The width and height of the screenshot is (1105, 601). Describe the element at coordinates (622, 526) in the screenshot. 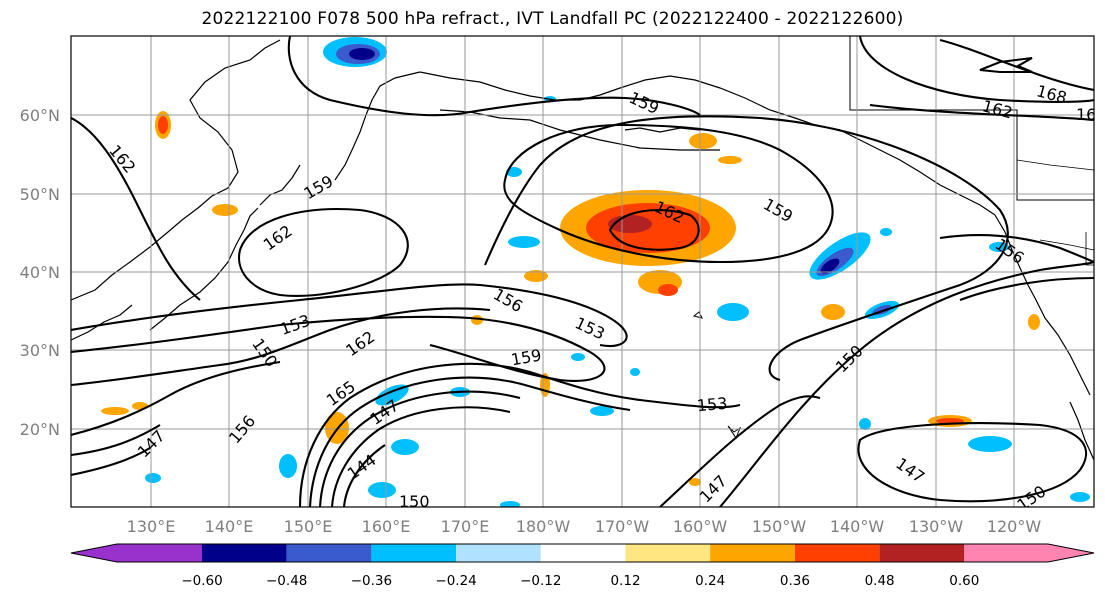

I see `lon-label: 170°W` at that location.